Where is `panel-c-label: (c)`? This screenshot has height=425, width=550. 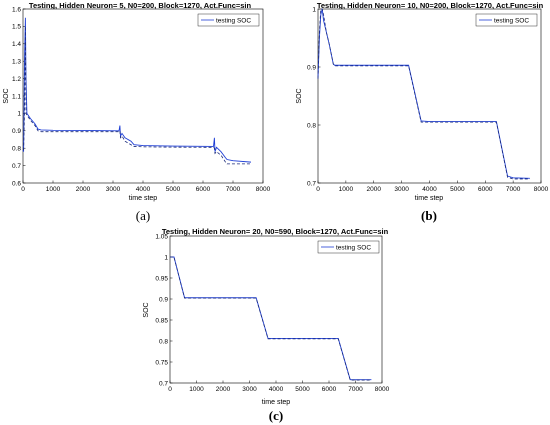 panel-c-label: (c) is located at coordinates (276, 415).